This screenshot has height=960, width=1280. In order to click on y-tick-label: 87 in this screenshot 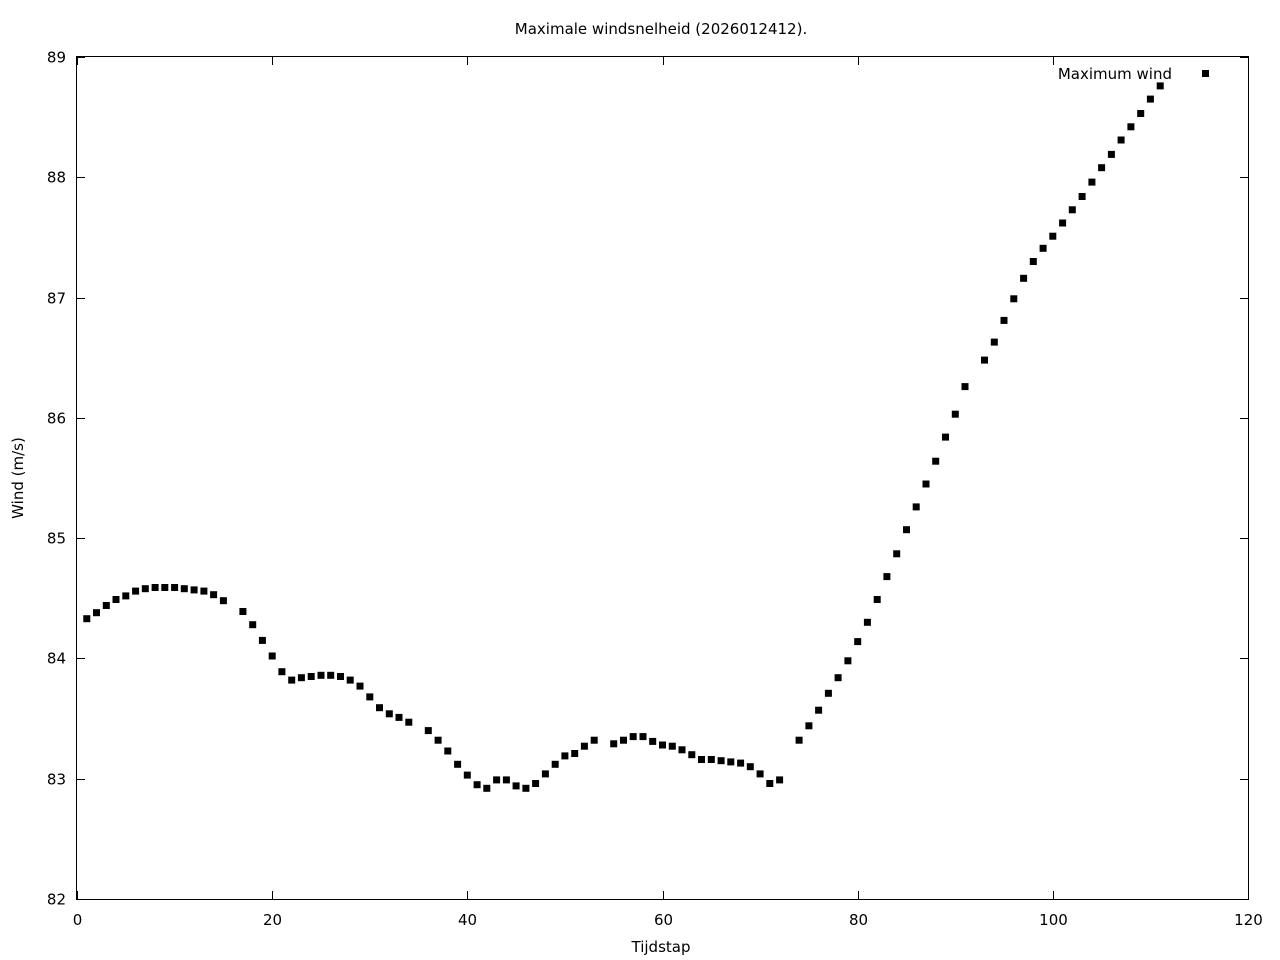, I will do `click(56, 299)`.